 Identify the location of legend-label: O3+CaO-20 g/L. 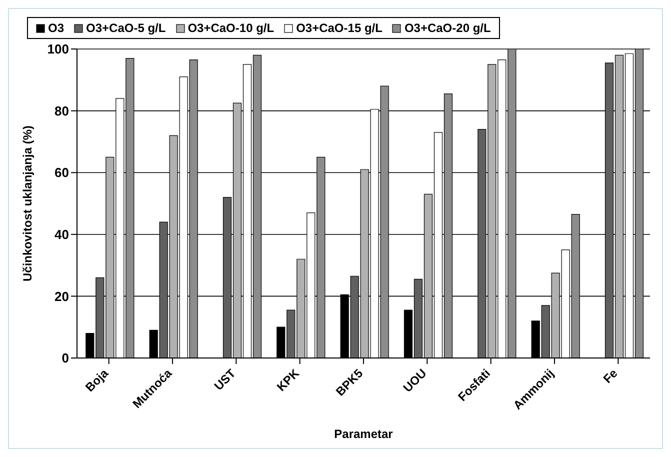
(447, 28).